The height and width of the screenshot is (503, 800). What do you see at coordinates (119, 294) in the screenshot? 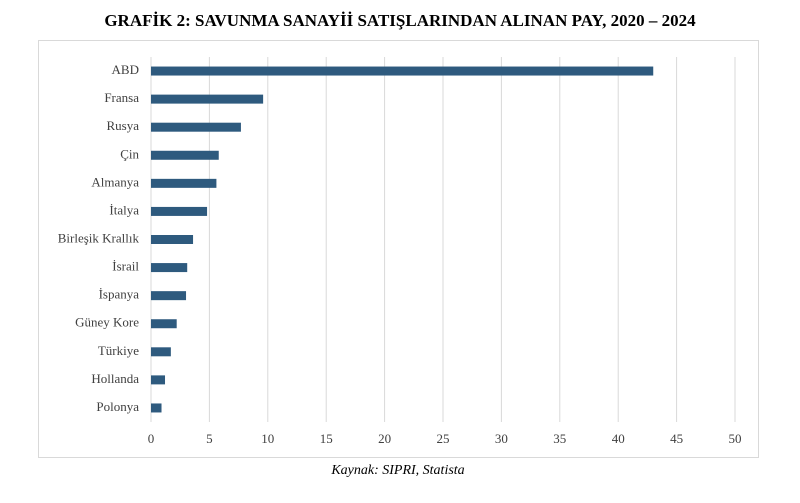
I see `y-tick-label: İspanya` at bounding box center [119, 294].